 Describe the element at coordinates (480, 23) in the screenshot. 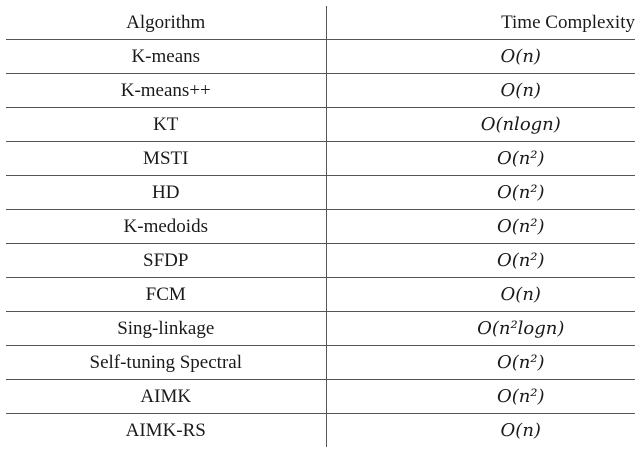

I see `header-time-complexity: Time Complexity` at that location.